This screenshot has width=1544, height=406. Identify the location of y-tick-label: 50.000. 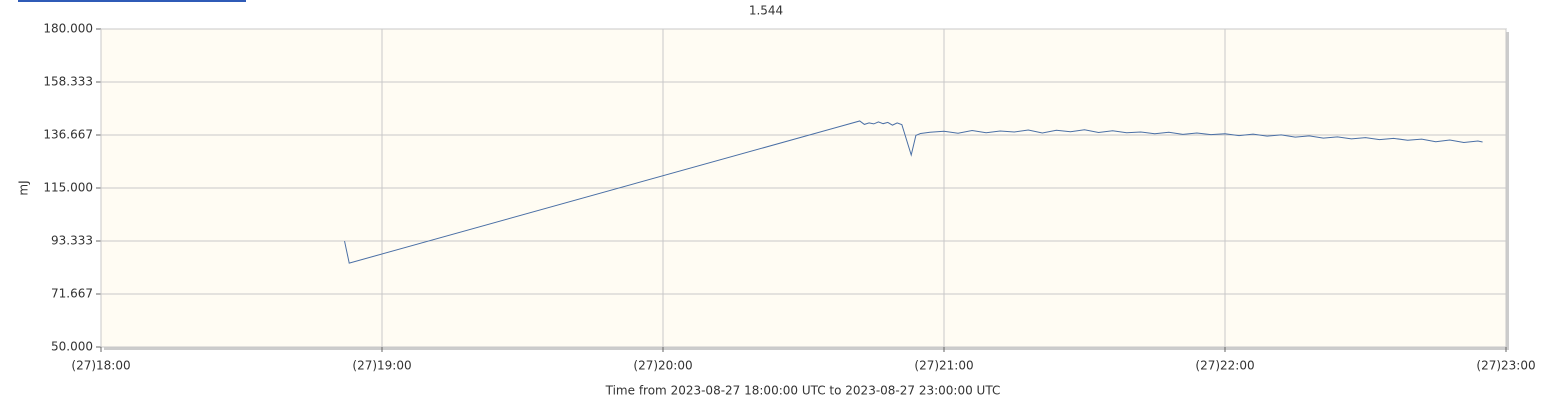
(72, 347).